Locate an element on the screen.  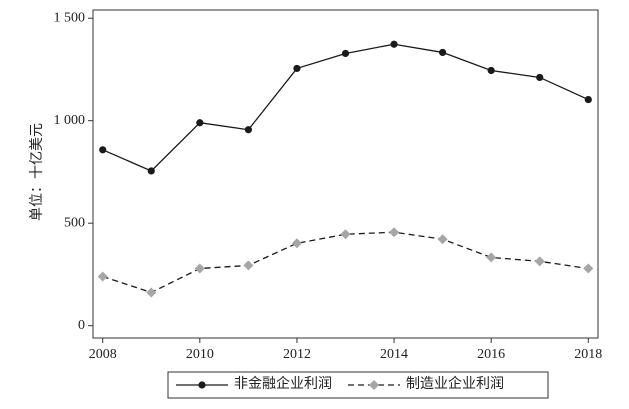
x-tick-label: 2008 is located at coordinates (103, 354).